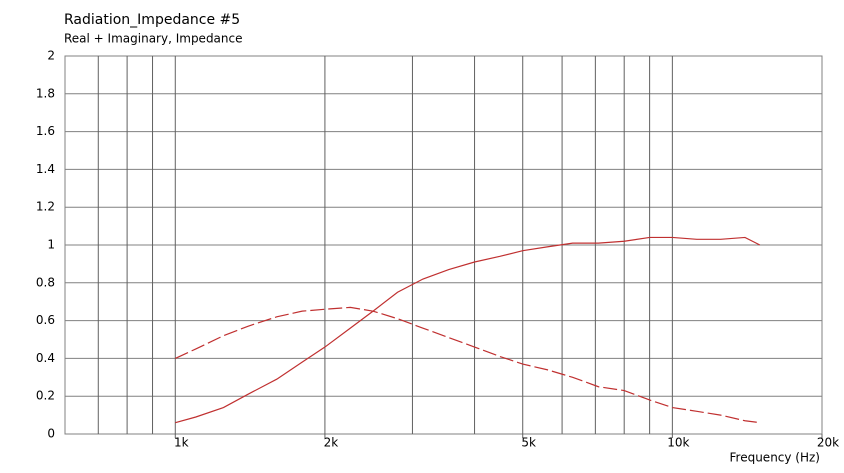 The height and width of the screenshot is (473, 844). Describe the element at coordinates (181, 443) in the screenshot. I see `x-tick-label: 1k` at that location.